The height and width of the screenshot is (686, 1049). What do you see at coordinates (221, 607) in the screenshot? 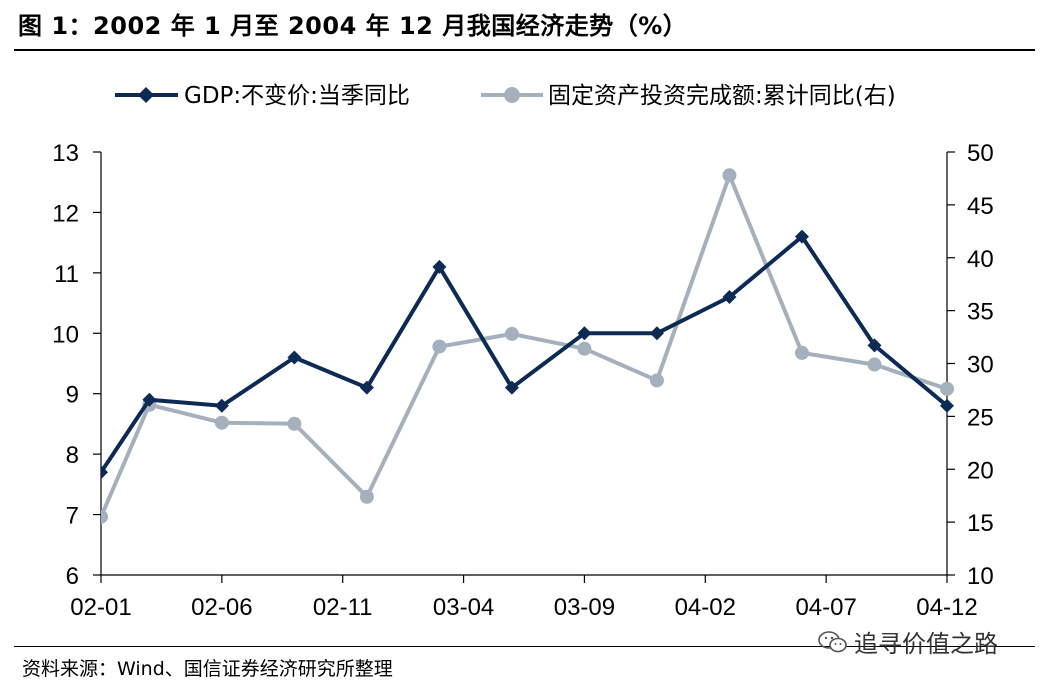
I see `x-axis-tick-label: 02-06` at bounding box center [221, 607].